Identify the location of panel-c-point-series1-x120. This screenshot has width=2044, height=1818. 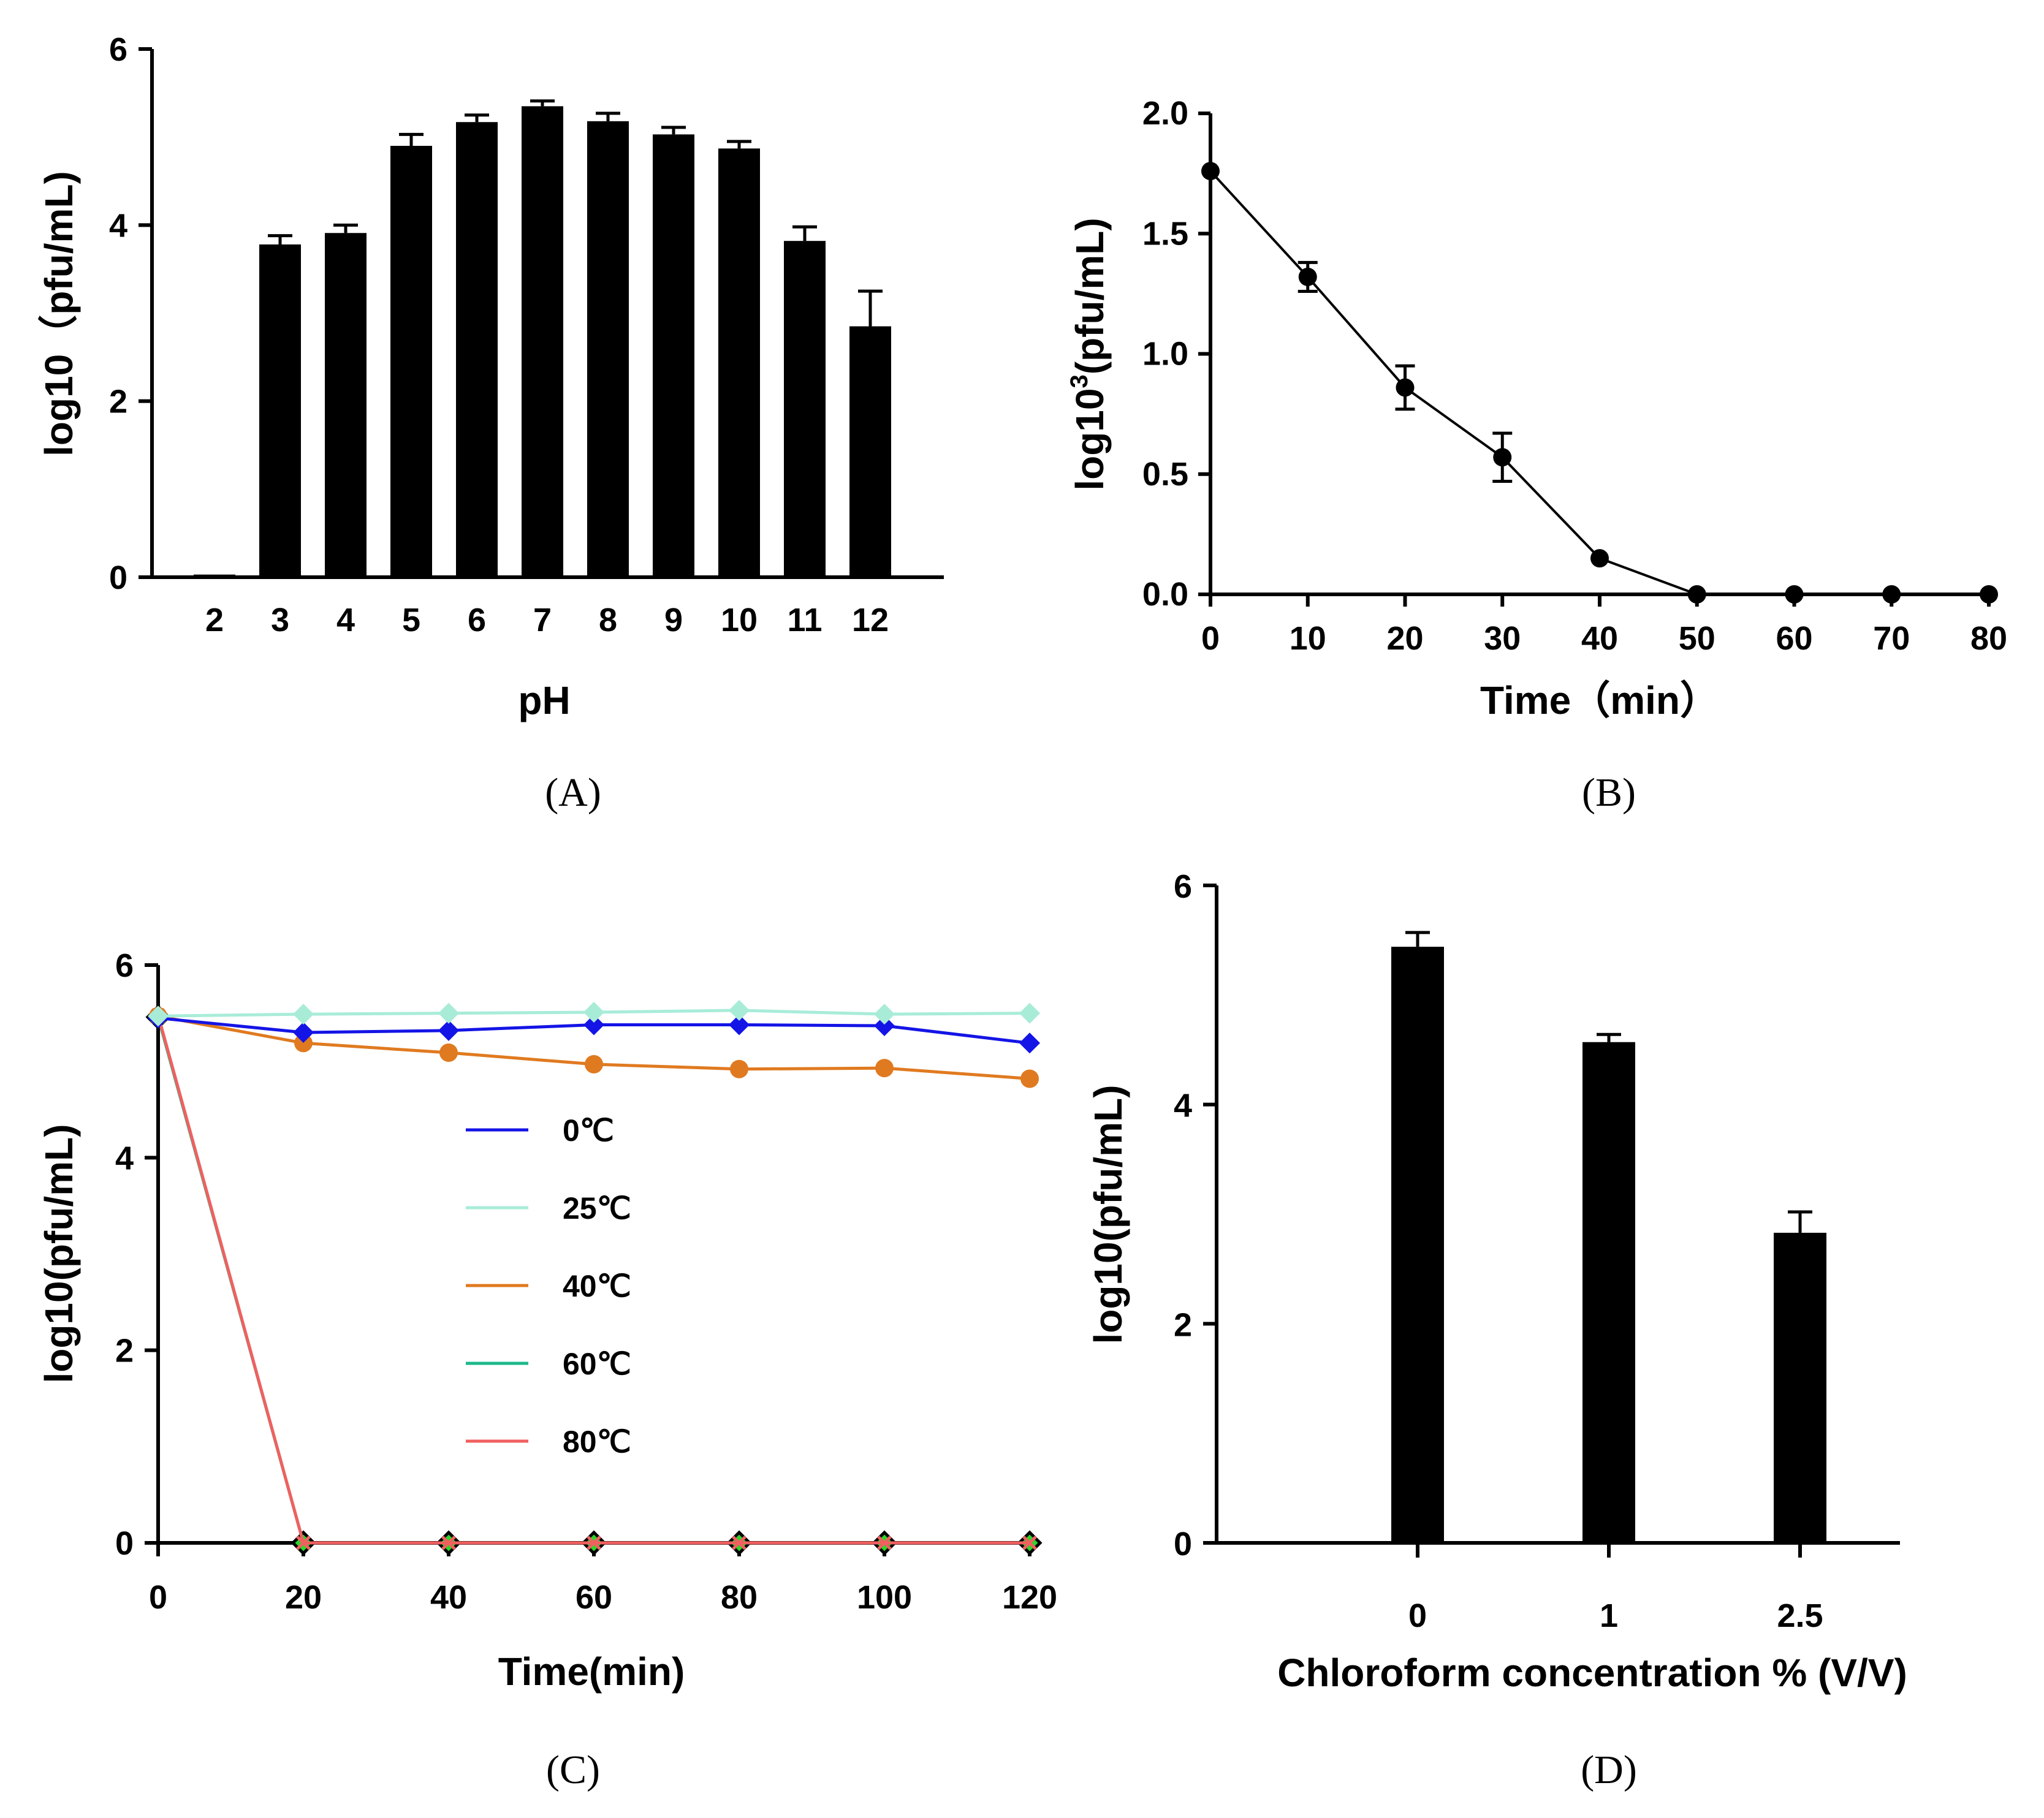
(1029, 1013).